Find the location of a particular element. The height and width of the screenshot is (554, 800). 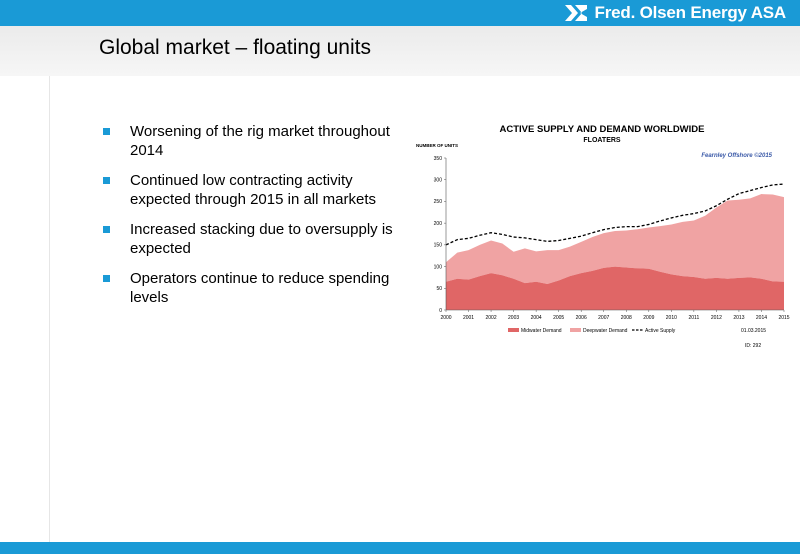

brand-logo: Fred. Olsen Energy ASA is located at coordinates (674, 13).